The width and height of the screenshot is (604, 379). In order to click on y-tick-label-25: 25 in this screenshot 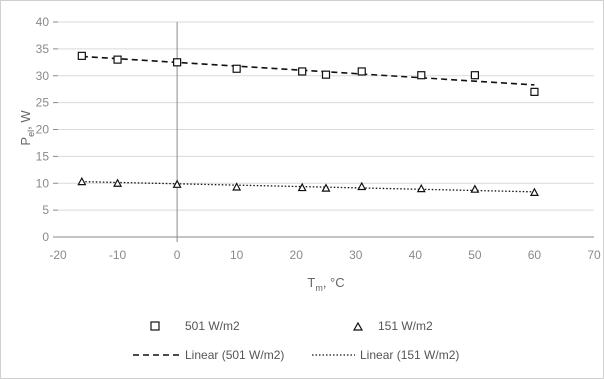, I will do `click(43, 103)`.